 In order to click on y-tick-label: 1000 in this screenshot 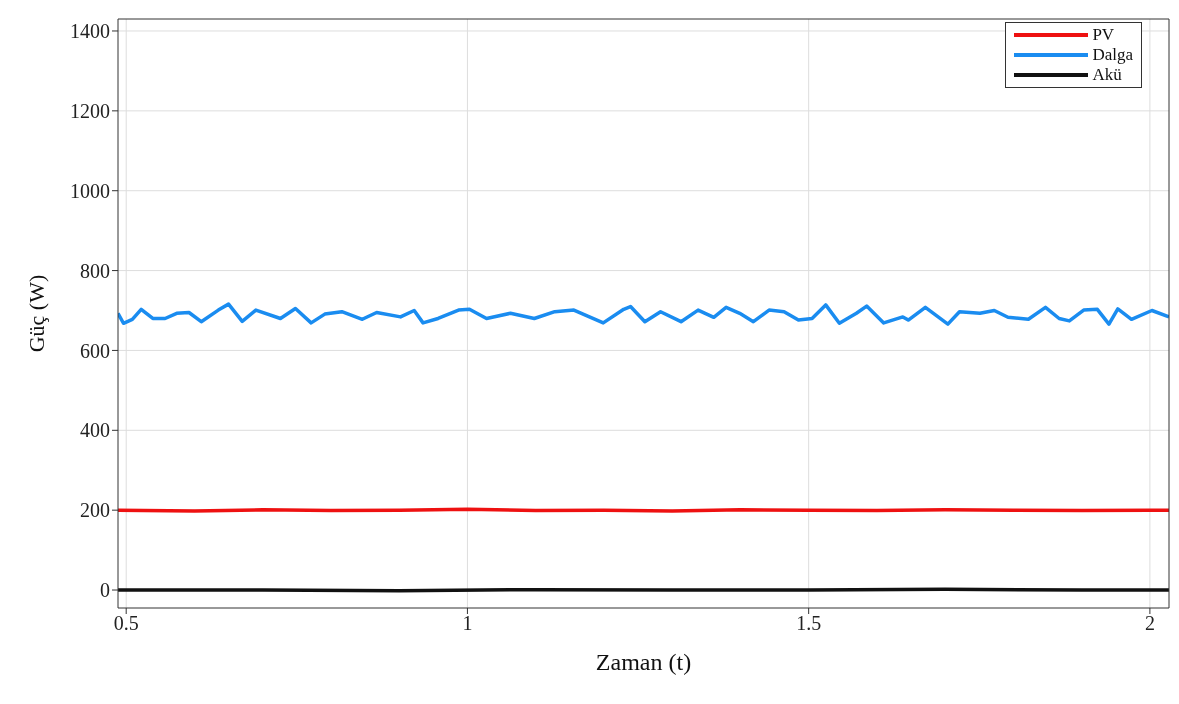, I will do `click(90, 190)`.